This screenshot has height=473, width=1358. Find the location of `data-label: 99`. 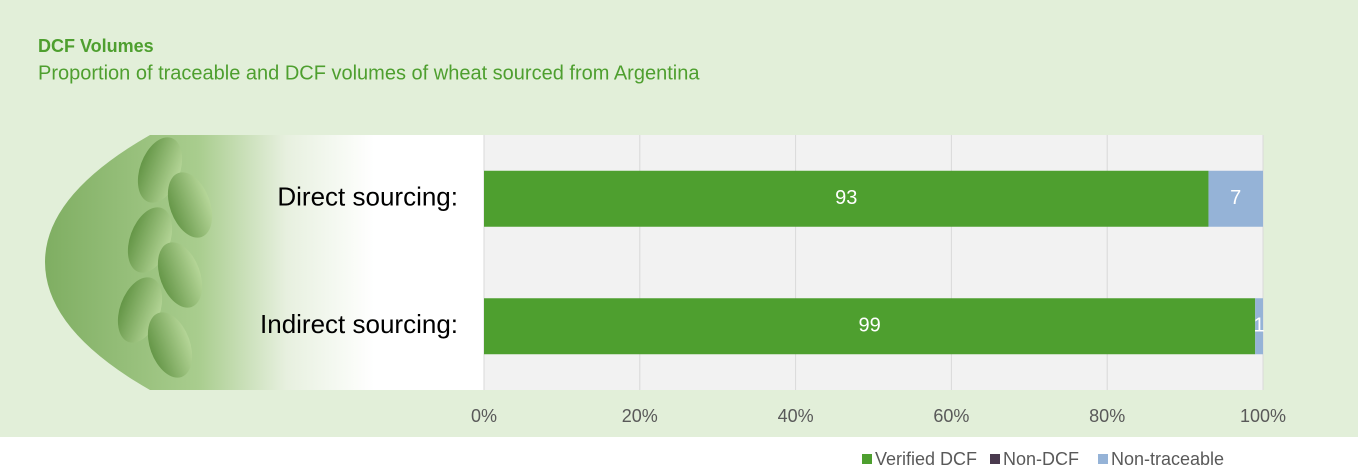

data-label: 99 is located at coordinates (869, 326).